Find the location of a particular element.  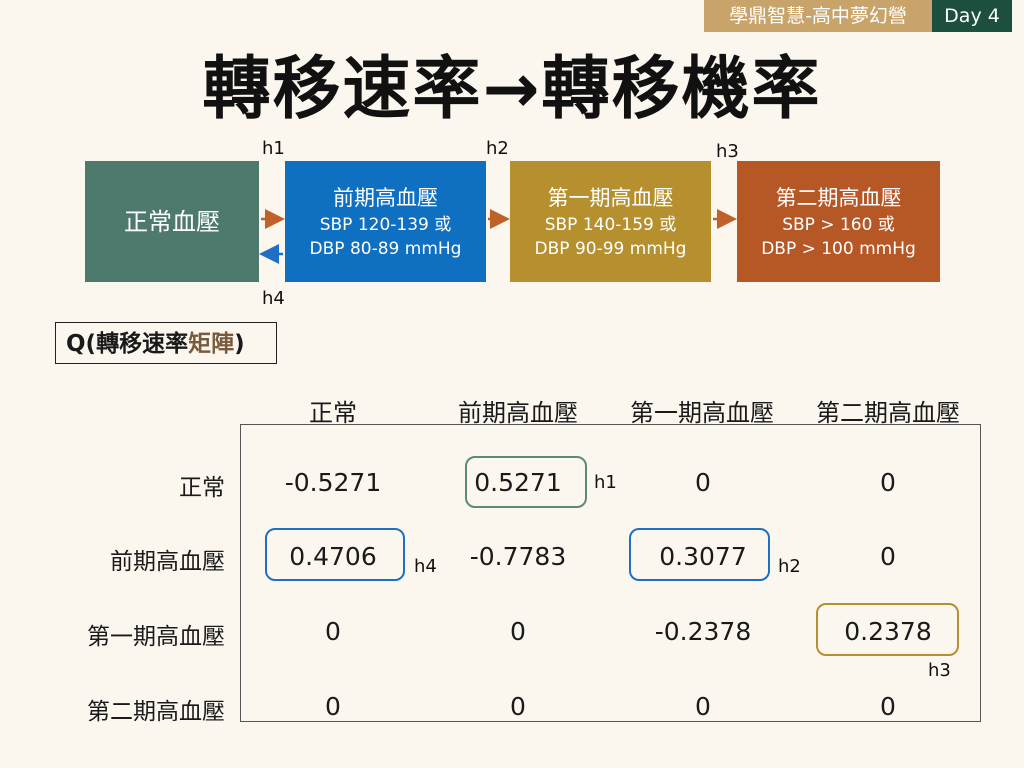

cell-label-h4: h4 is located at coordinates (425, 566).